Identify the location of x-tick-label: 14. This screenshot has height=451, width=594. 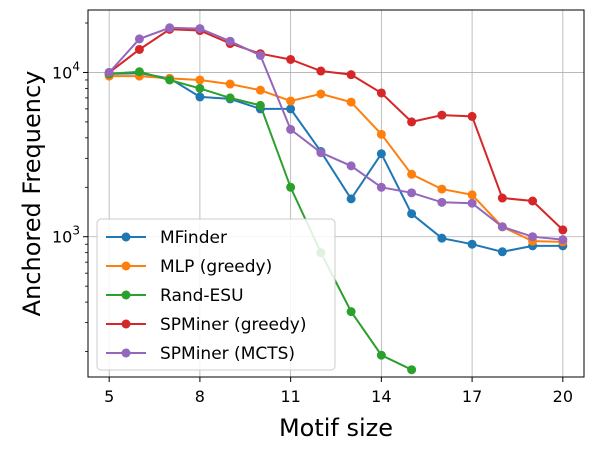
(381, 396).